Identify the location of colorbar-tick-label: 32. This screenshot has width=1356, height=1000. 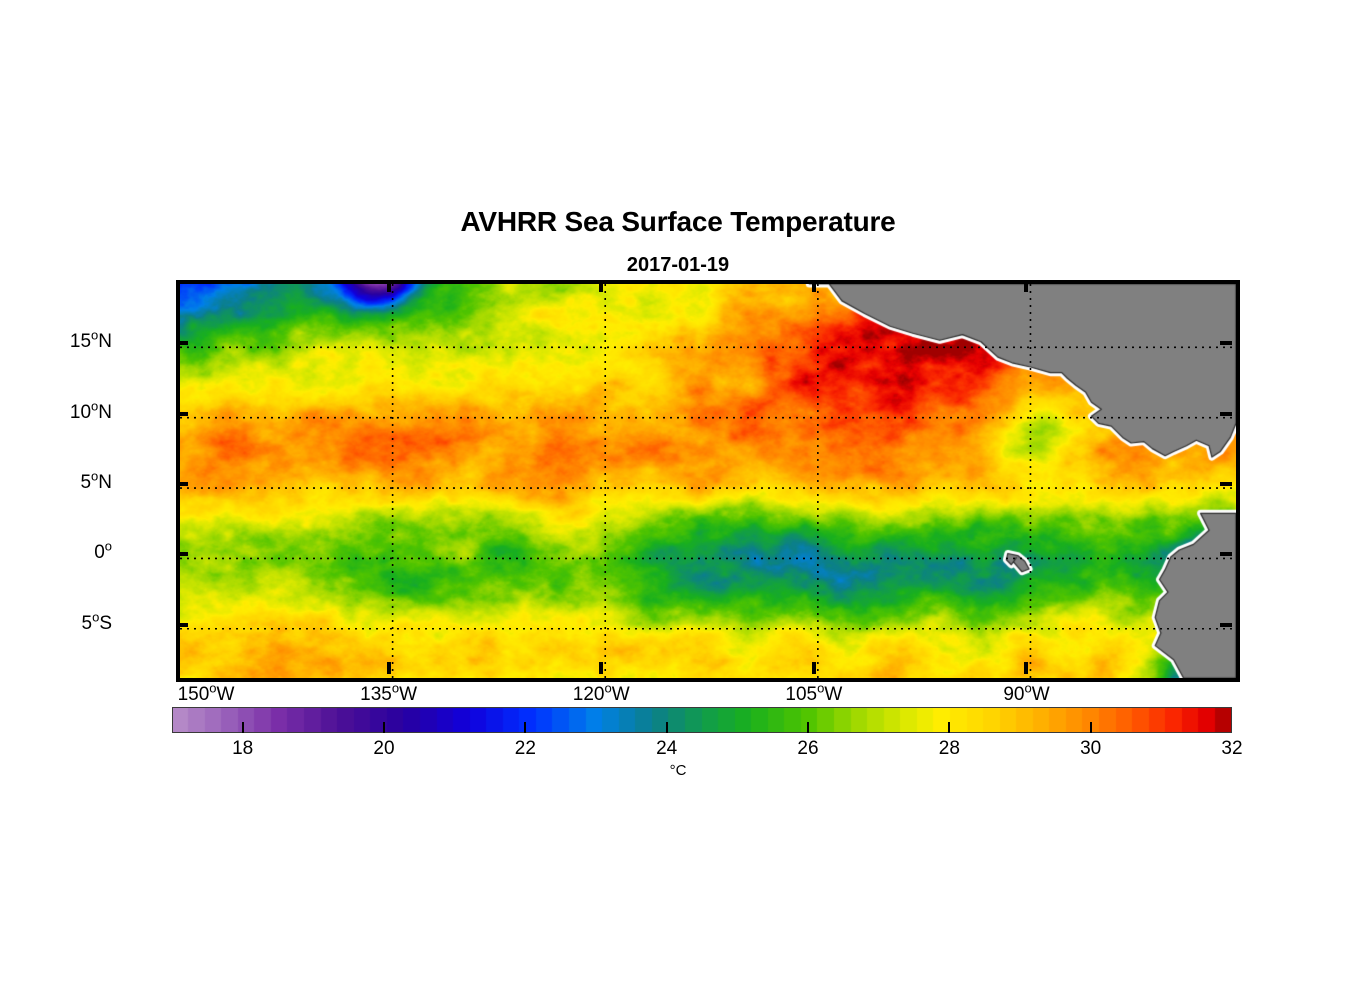
(1232, 748).